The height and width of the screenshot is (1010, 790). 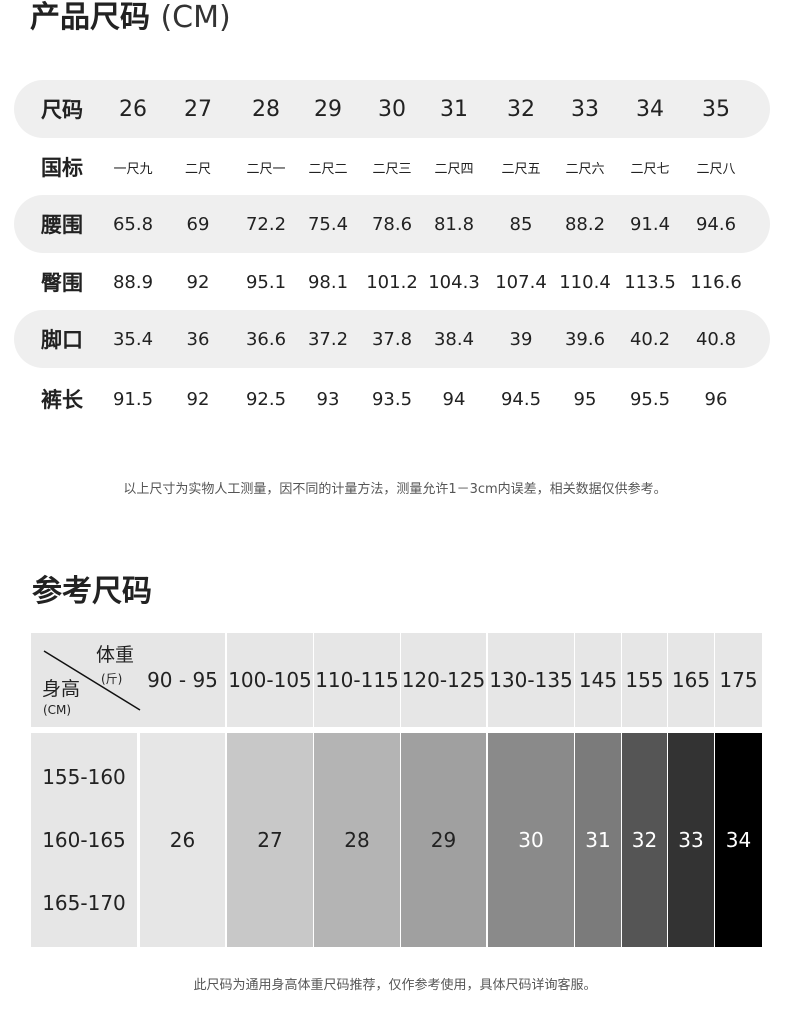 What do you see at coordinates (133, 109) in the screenshot?
I see `size-cell: 26` at bounding box center [133, 109].